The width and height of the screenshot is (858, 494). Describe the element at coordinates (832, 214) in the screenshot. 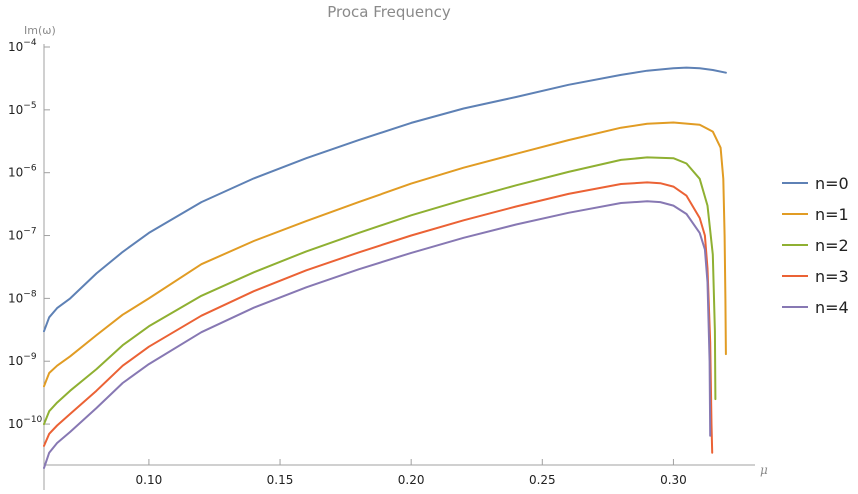

I see `legend-label-1: n=1` at that location.